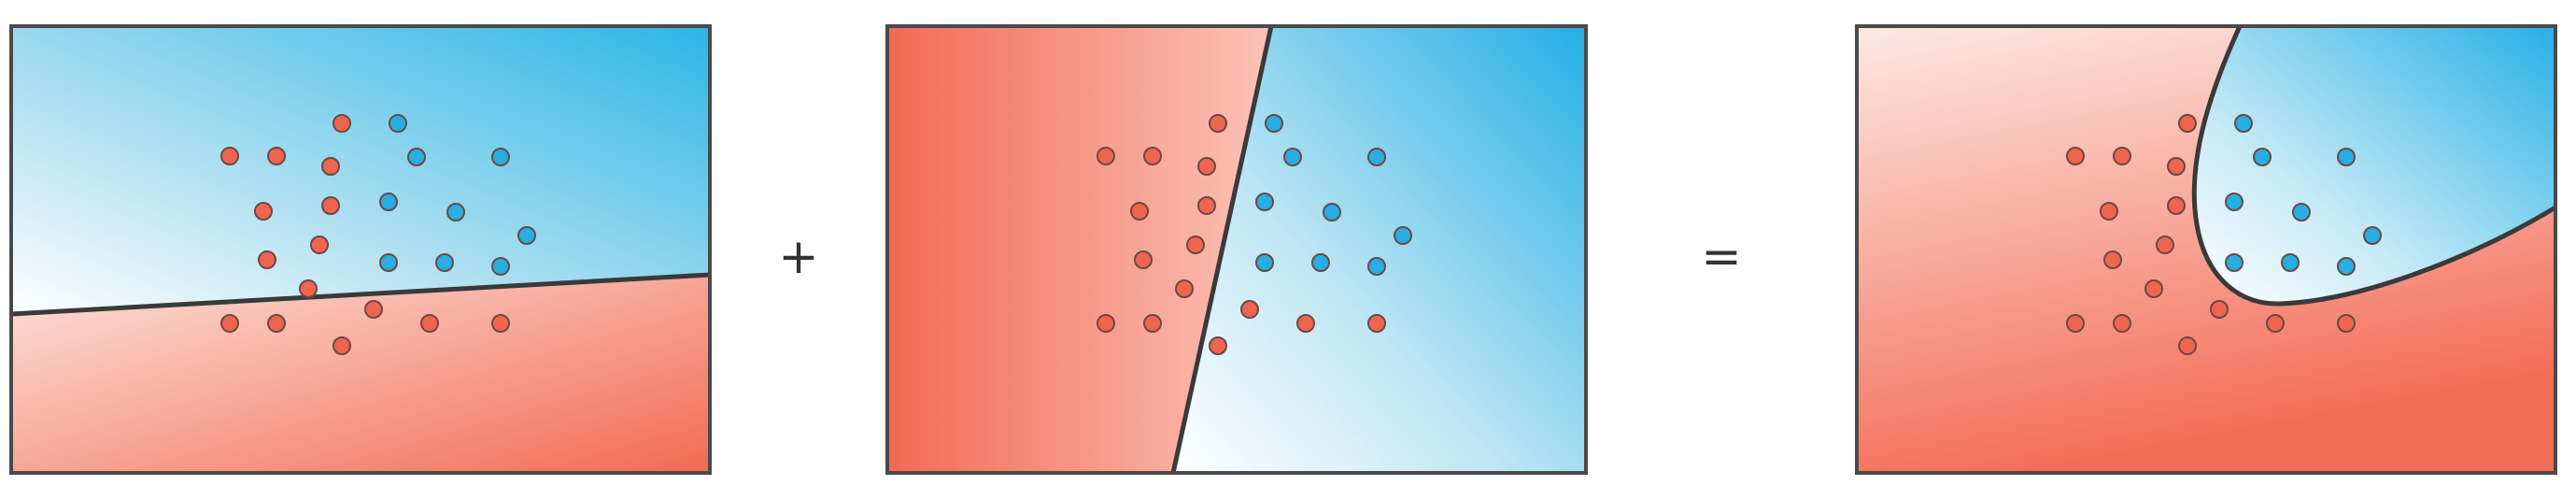 The height and width of the screenshot is (500, 2576). I want to click on equals-operator: =, so click(1721, 257).